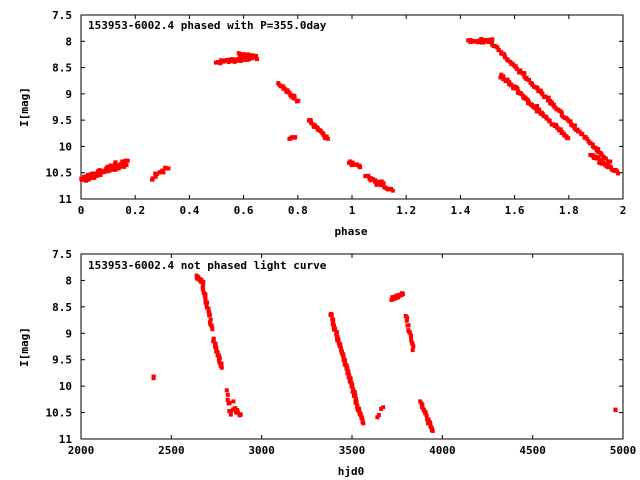 This screenshot has width=640, height=480. I want to click on top-y-tick-label: 10, so click(65, 146).